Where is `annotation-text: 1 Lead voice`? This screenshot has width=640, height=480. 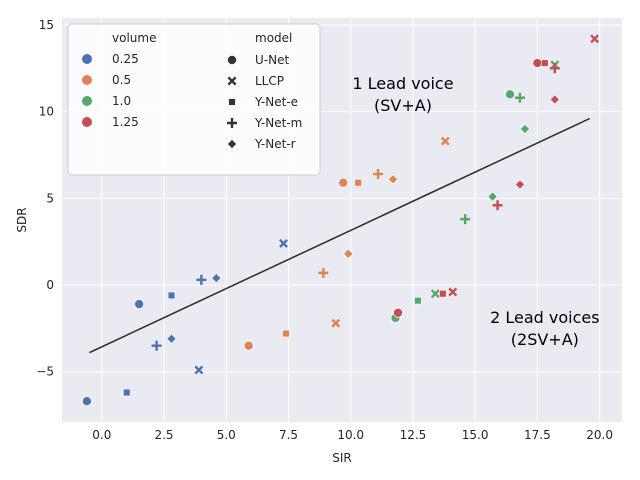
annotation-text: 1 Lead voice is located at coordinates (402, 83).